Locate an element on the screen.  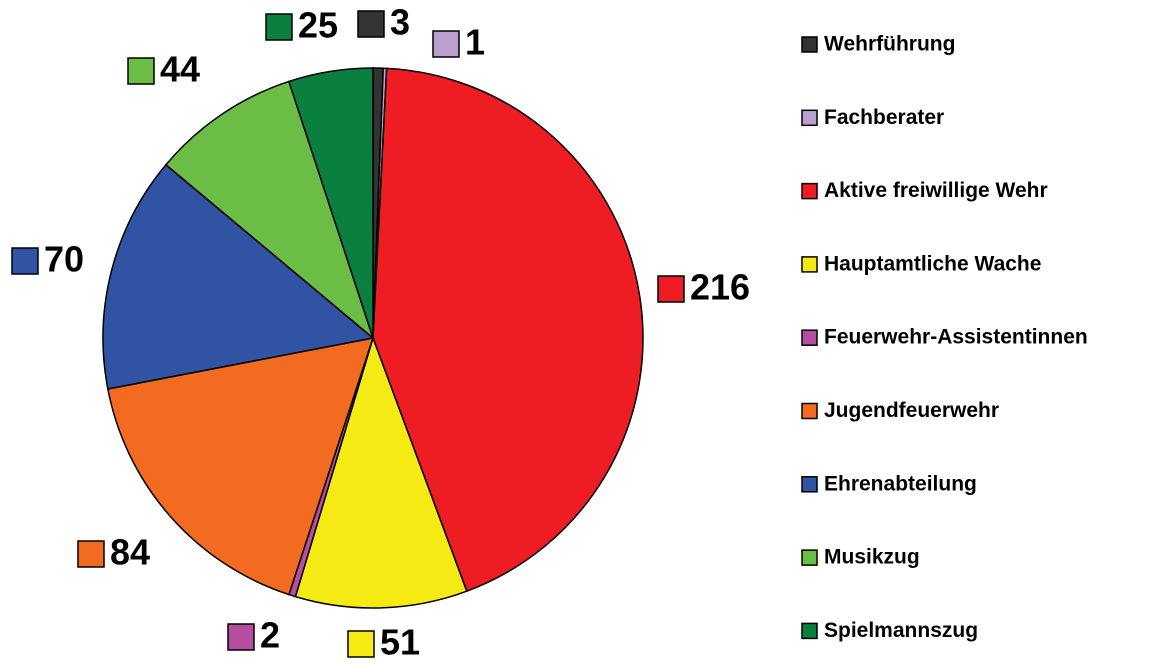
legend-label: Wehrführung is located at coordinates (889, 44).